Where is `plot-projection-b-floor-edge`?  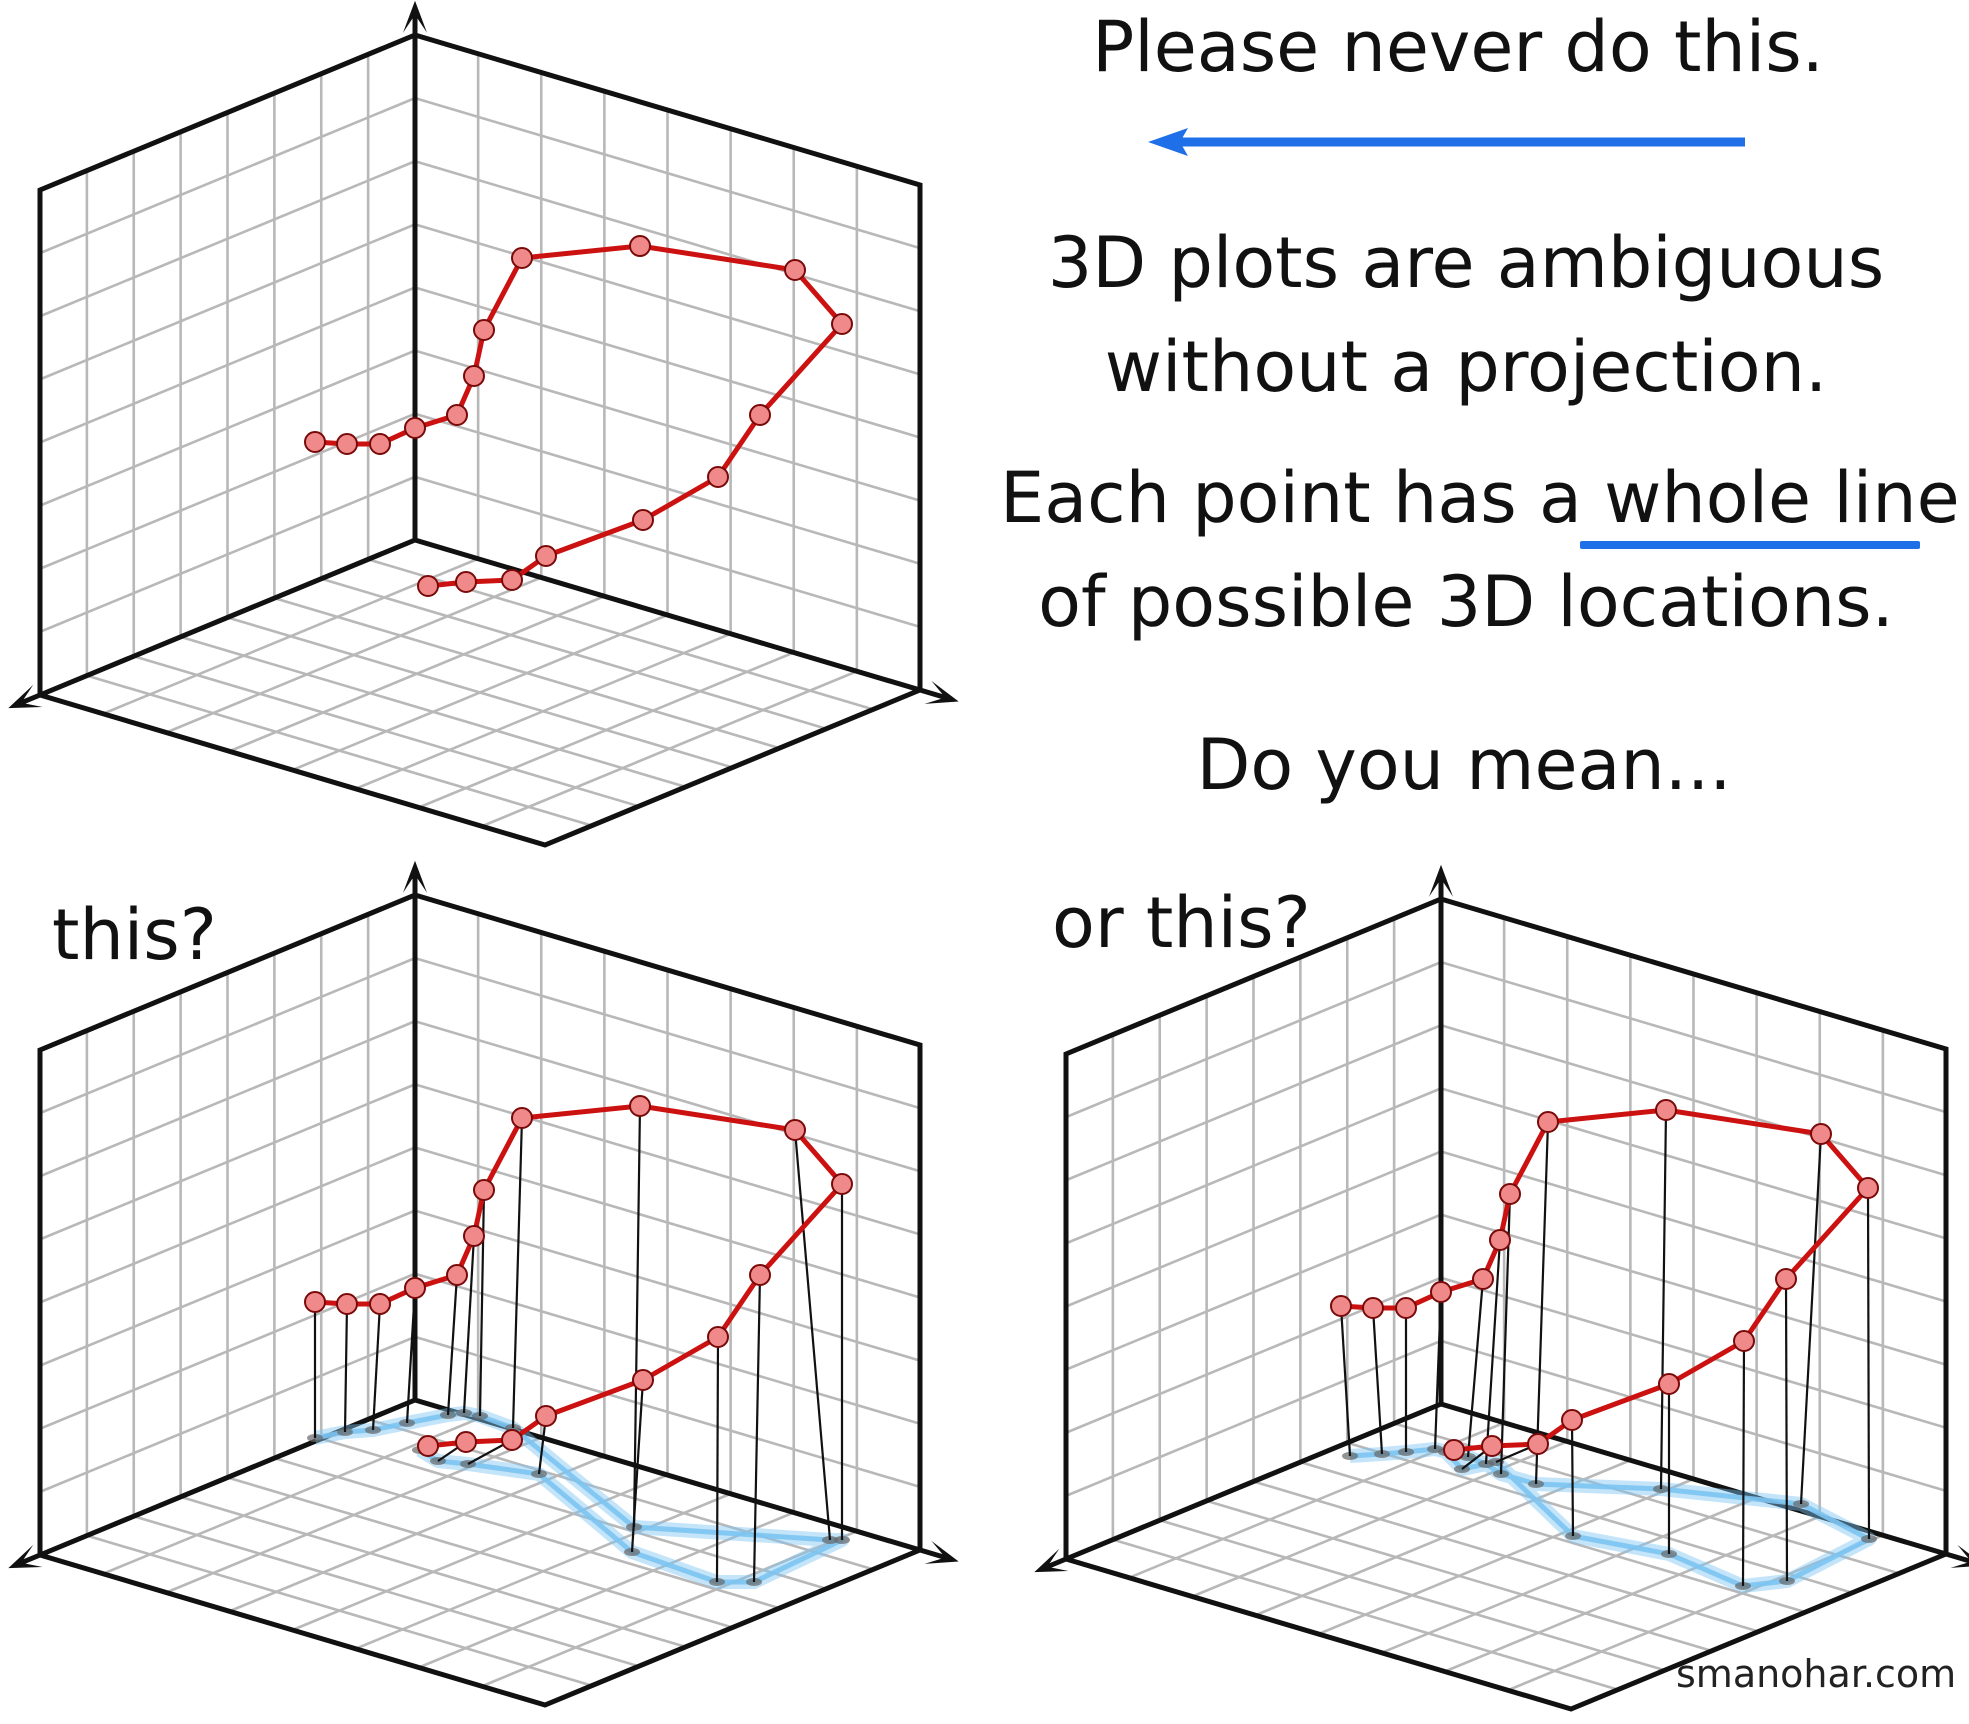 plot-projection-b-floor-edge is located at coordinates (1506, 1631).